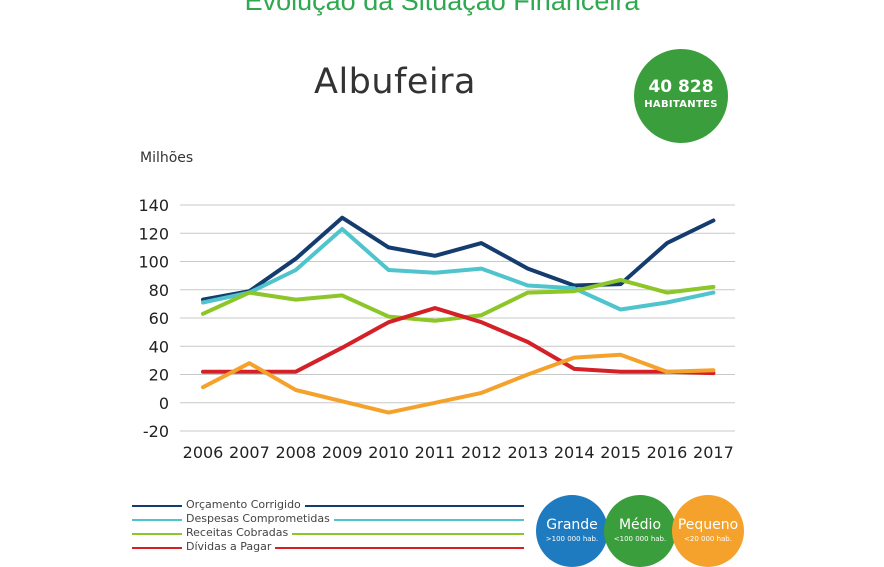 The width and height of the screenshot is (884, 567). What do you see at coordinates (153, 205) in the screenshot?
I see `y-tick-label: 140` at bounding box center [153, 205].